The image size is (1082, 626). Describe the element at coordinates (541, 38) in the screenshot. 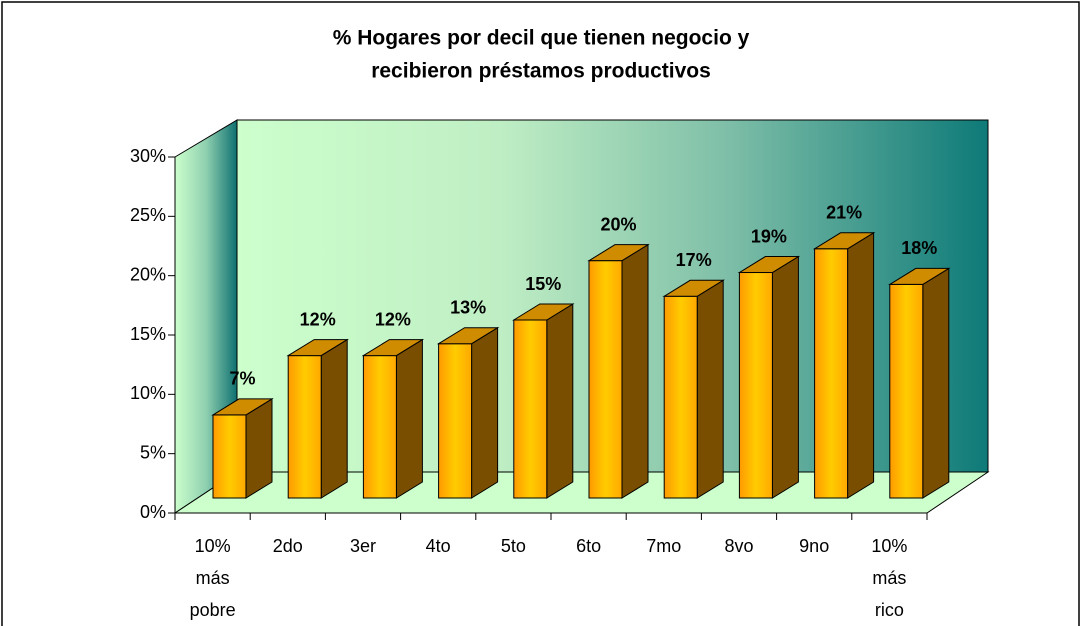

I see `chart-title: % Hogares por decil que tienen negocio y` at that location.